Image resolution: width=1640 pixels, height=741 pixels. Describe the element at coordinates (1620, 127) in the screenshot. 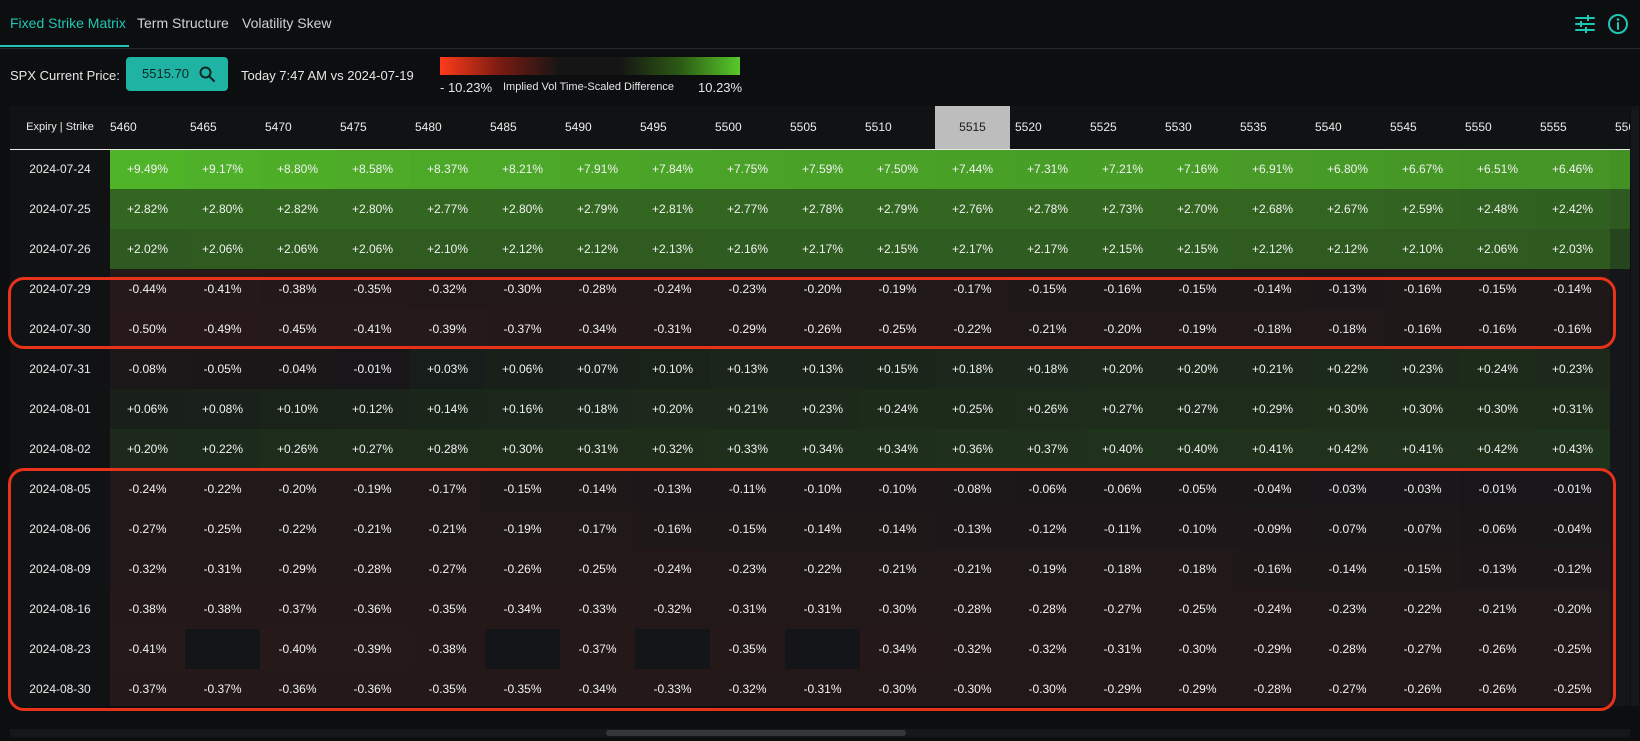

I see `strike-header: 556` at that location.